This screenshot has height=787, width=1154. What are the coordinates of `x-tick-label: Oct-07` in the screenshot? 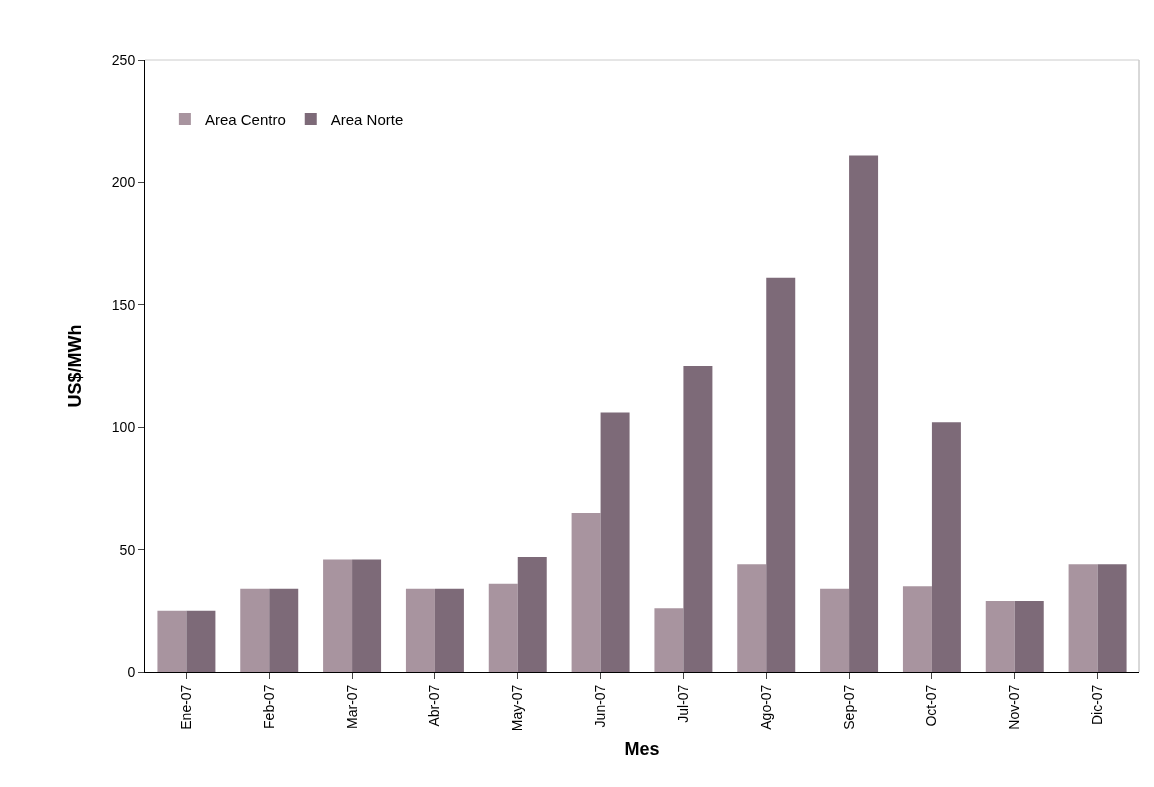 It's located at (931, 705).